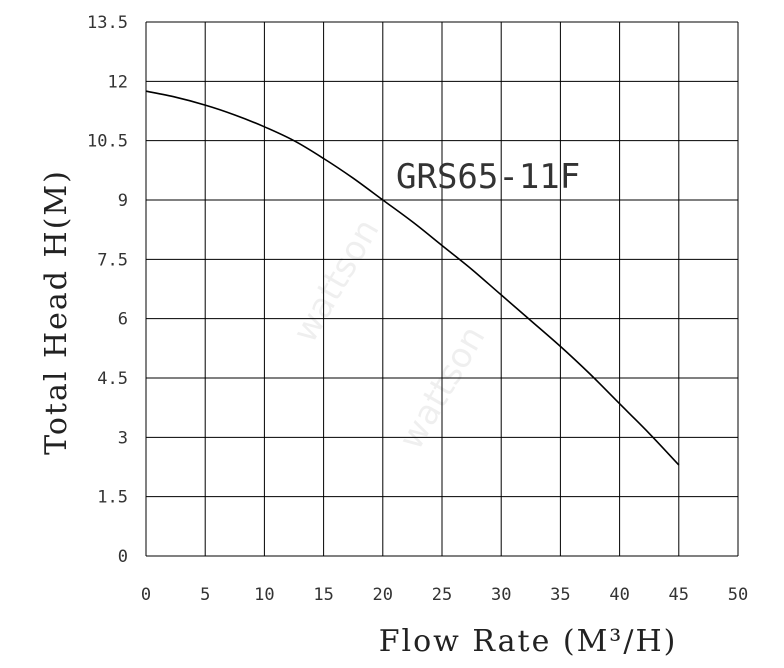 Image resolution: width=784 pixels, height=668 pixels. Describe the element at coordinates (123, 201) in the screenshot. I see `y-tick-label: 9` at that location.